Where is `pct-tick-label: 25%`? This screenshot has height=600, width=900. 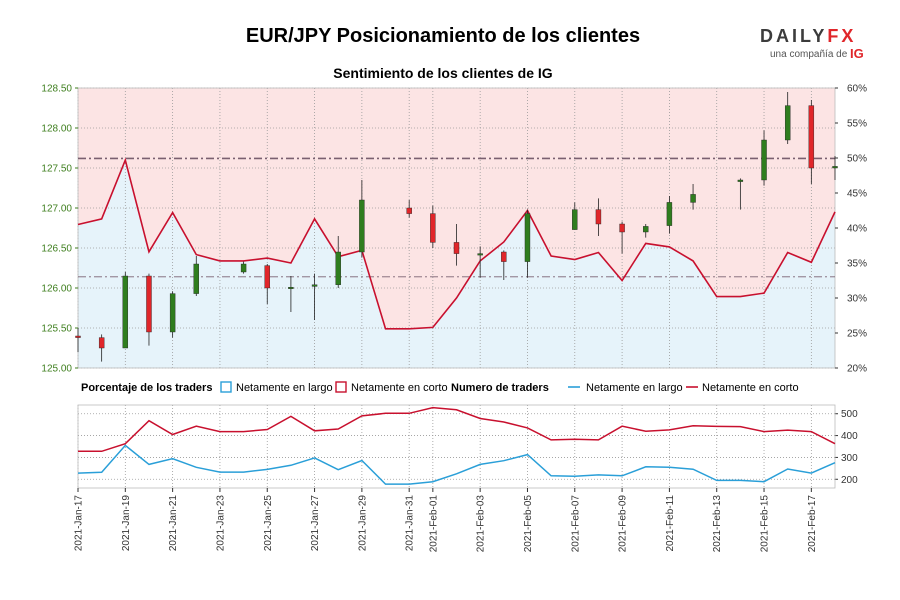 pct-tick-label: 25% is located at coordinates (857, 334).